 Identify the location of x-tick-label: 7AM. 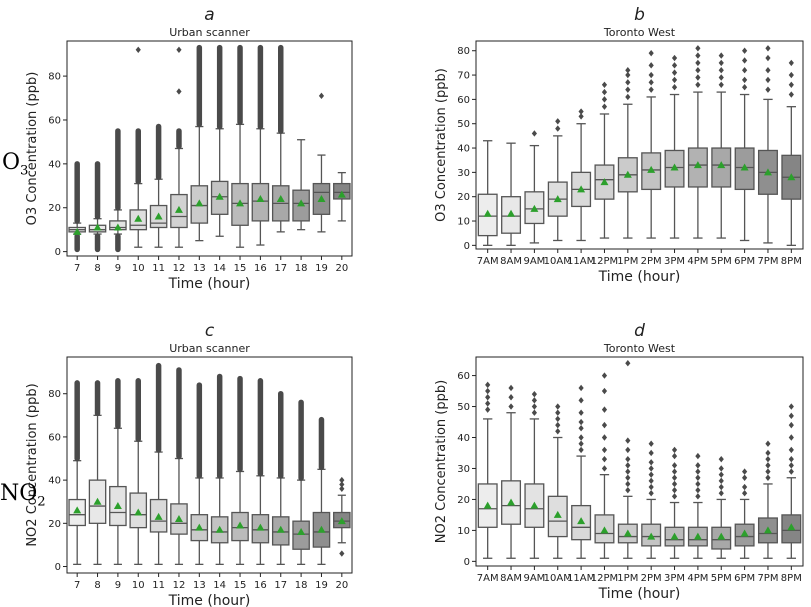
(488, 261).